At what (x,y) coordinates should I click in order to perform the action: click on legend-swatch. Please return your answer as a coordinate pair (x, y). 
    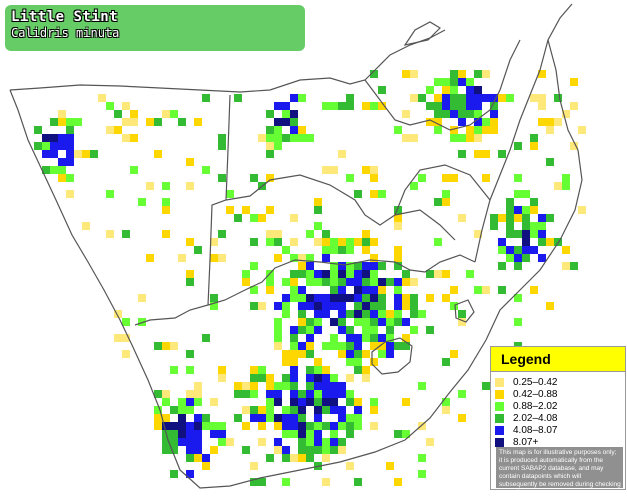
    Looking at the image, I should click on (499, 382).